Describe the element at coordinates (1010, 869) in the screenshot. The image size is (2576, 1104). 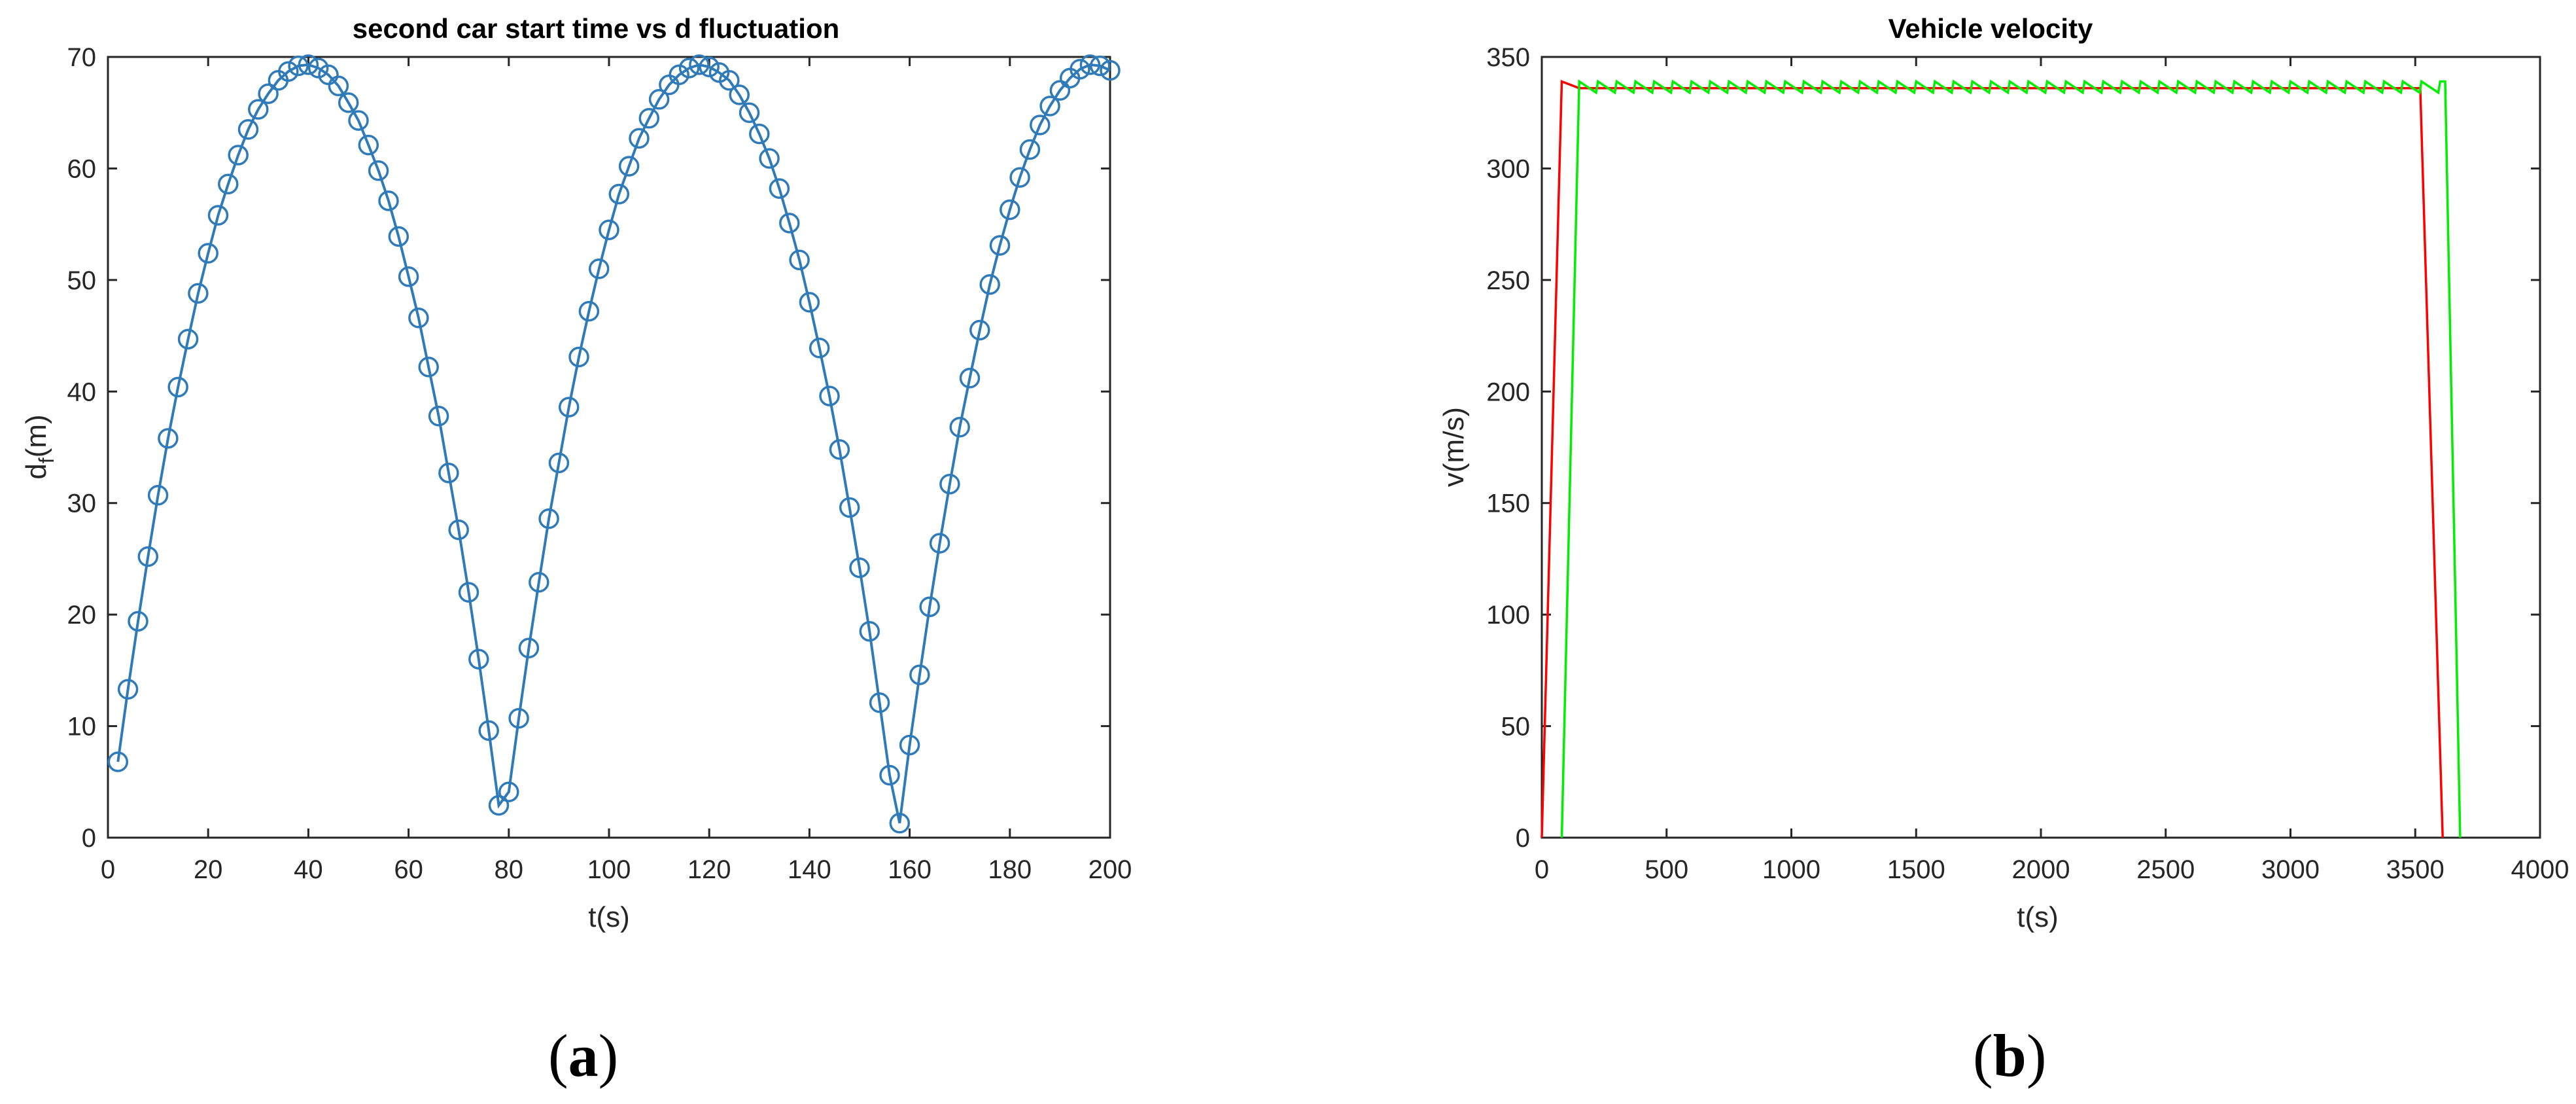
I see `chart-a-x-tick-label: 180` at that location.